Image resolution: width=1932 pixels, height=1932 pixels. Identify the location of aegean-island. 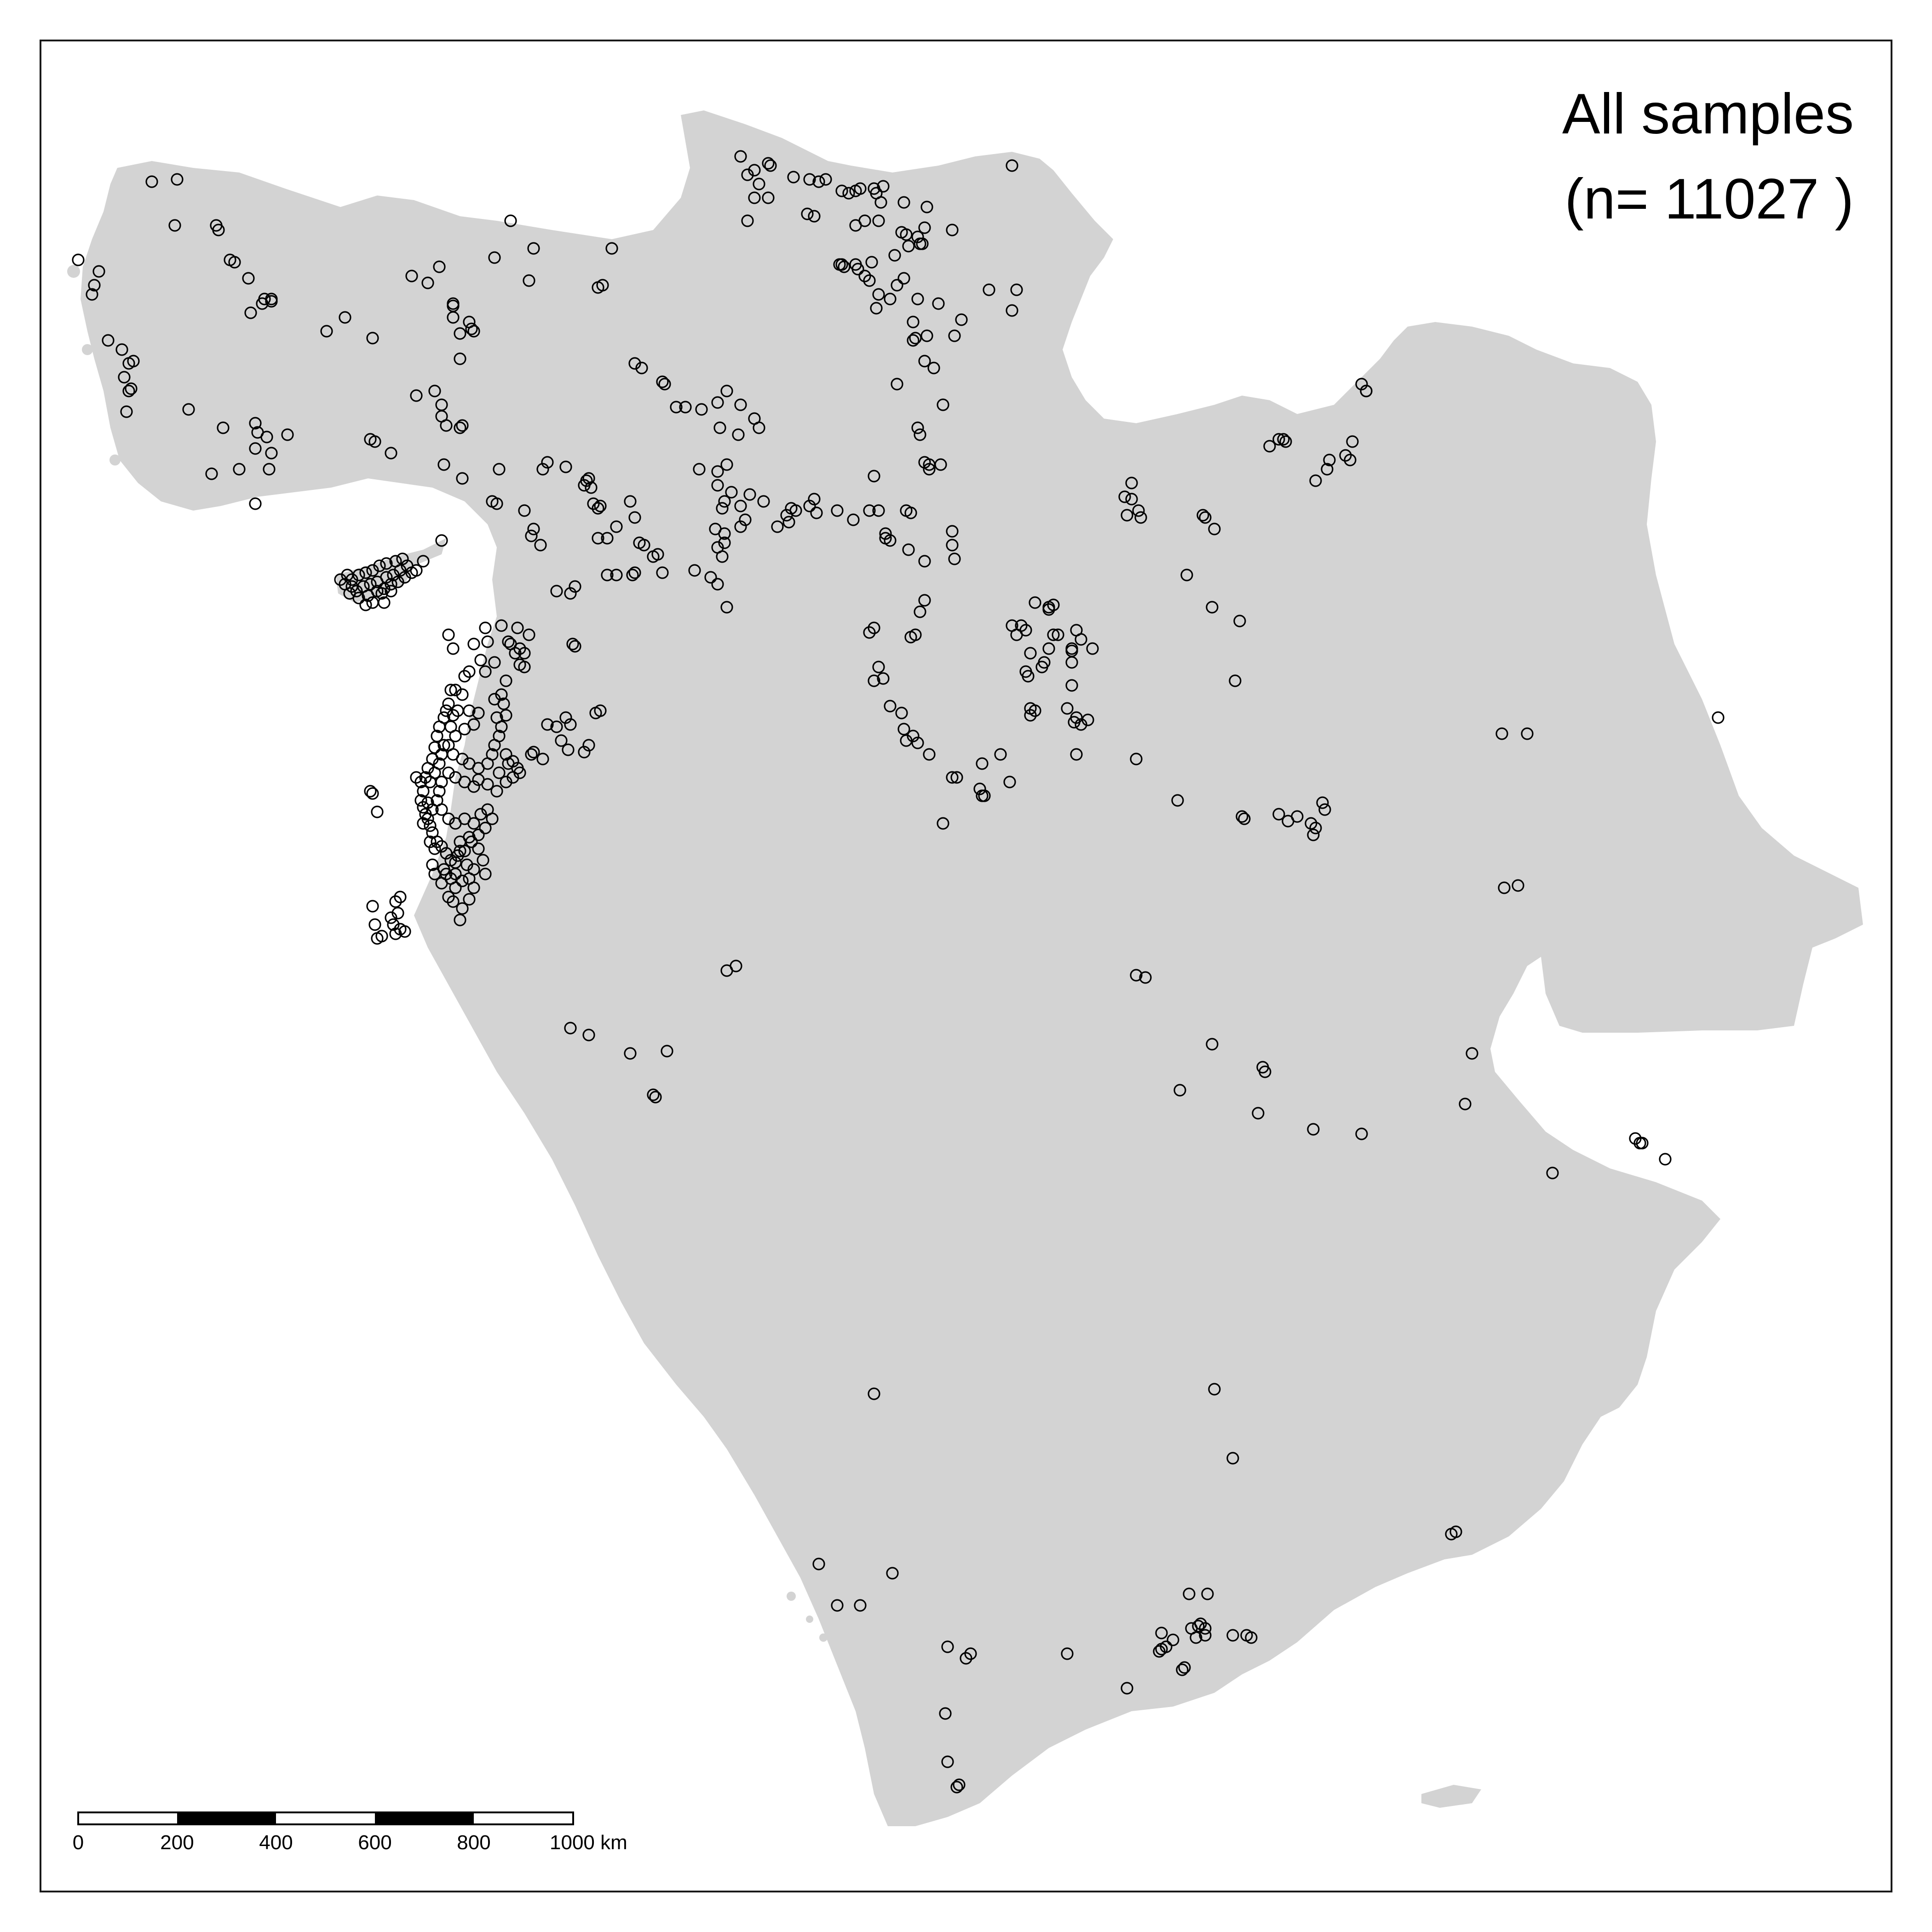
(73, 271).